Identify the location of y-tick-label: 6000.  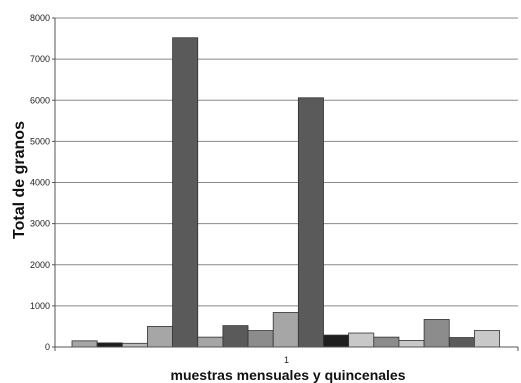
(40, 100).